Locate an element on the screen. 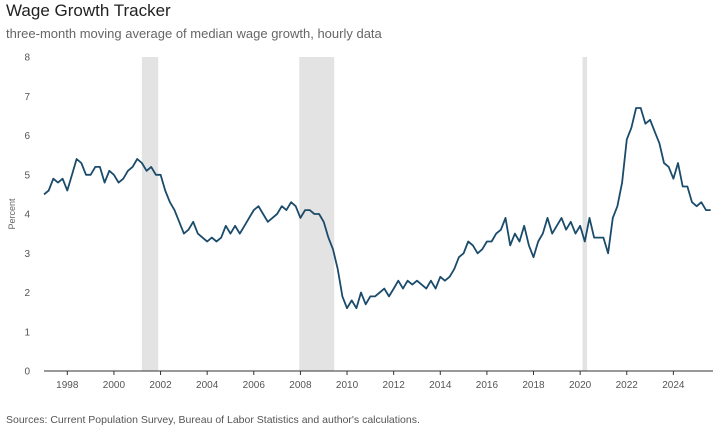  y-tick-label-6: 6 is located at coordinates (27, 136).